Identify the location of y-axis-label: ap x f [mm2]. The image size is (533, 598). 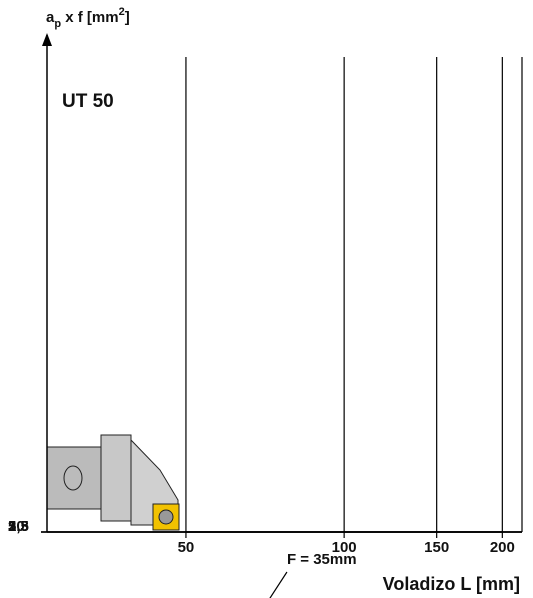
(88, 18).